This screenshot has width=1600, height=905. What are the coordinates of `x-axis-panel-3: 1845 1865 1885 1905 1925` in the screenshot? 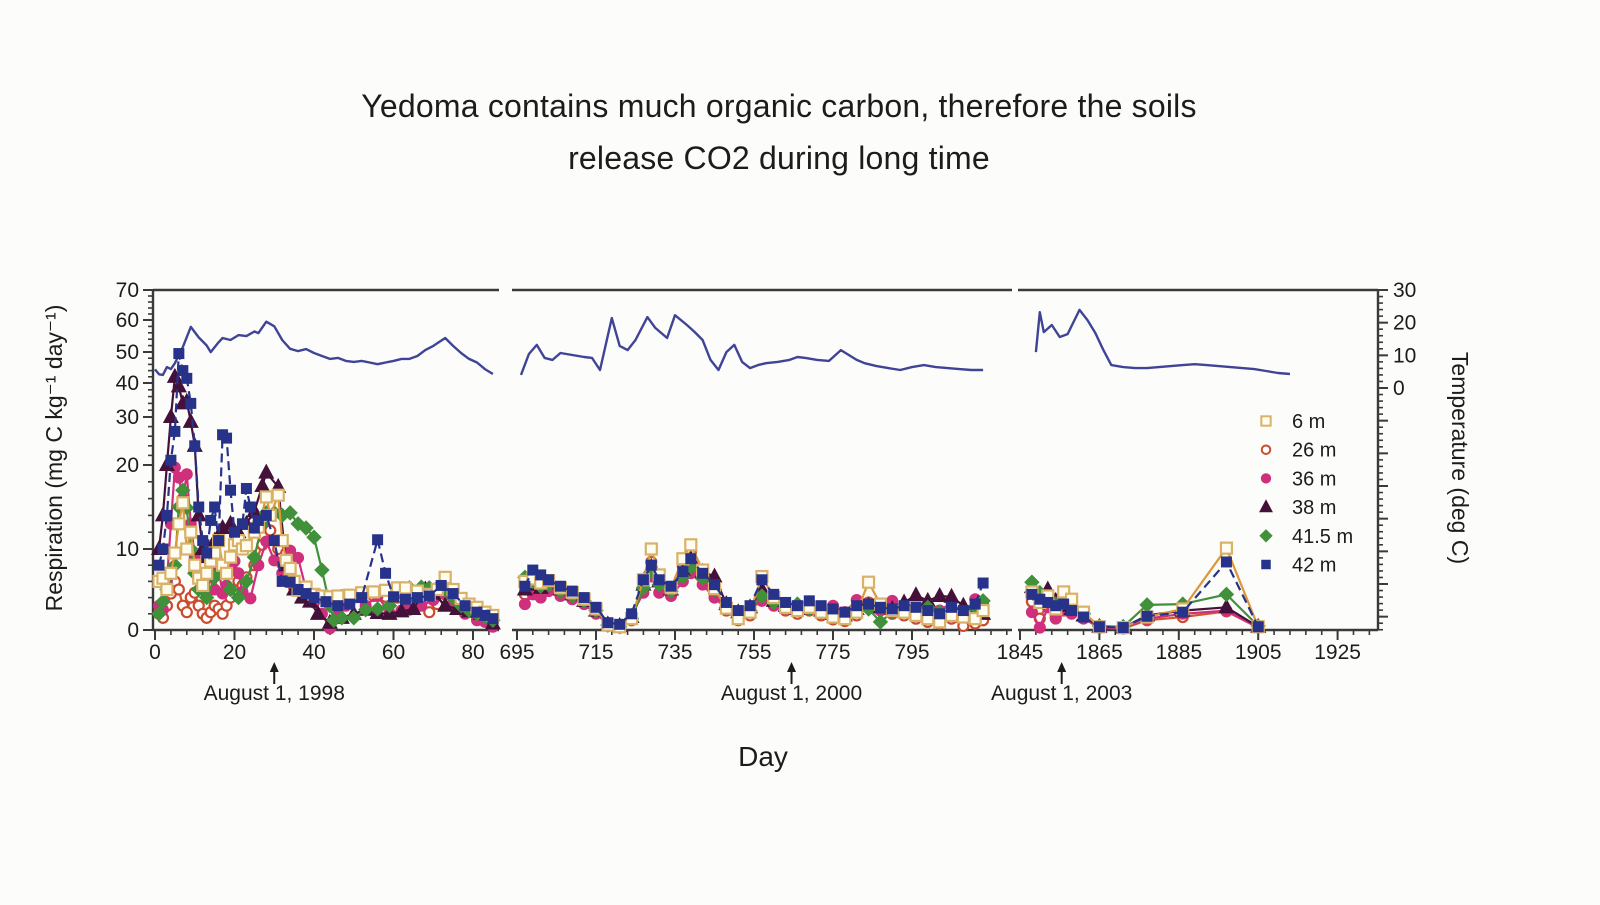 It's located at (1184, 647).